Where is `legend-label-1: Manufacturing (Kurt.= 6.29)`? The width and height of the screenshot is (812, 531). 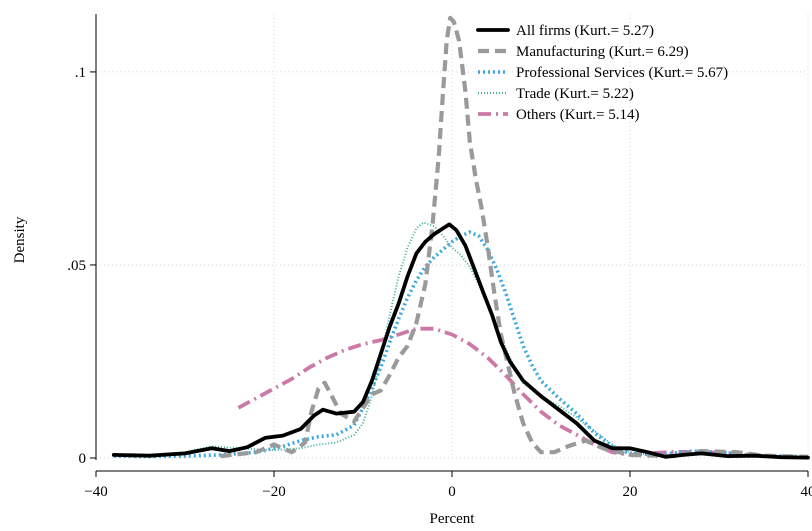
legend-label-1: Manufacturing (Kurt.= 6.29) is located at coordinates (602, 52).